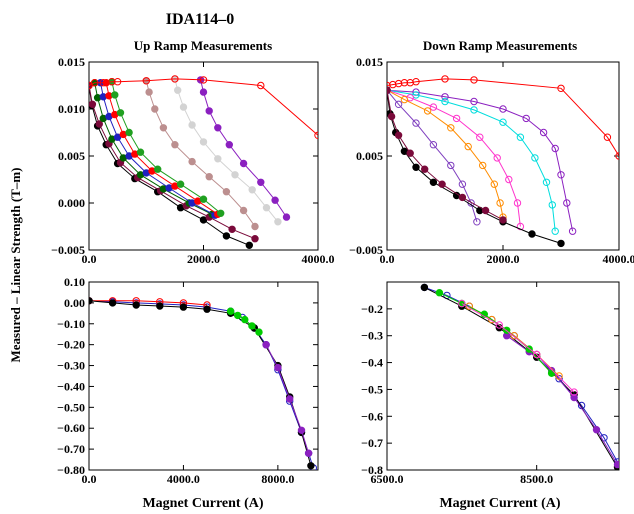 The height and width of the screenshot is (514, 634). I want to click on y-tick-label: −0.3, so click(372, 336).